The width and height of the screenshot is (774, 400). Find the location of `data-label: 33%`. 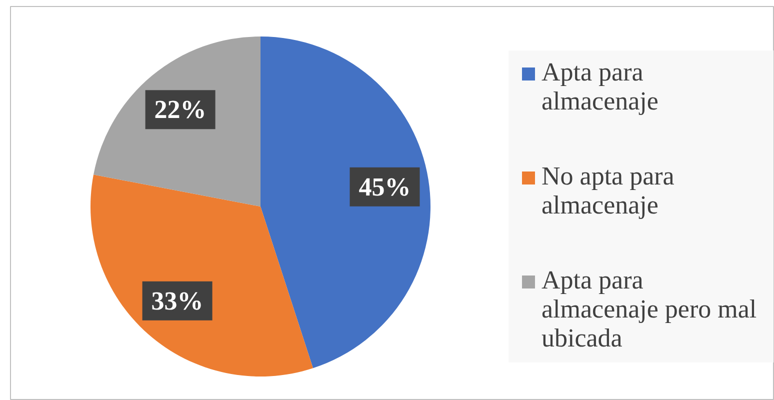

data-label: 33% is located at coordinates (177, 301).